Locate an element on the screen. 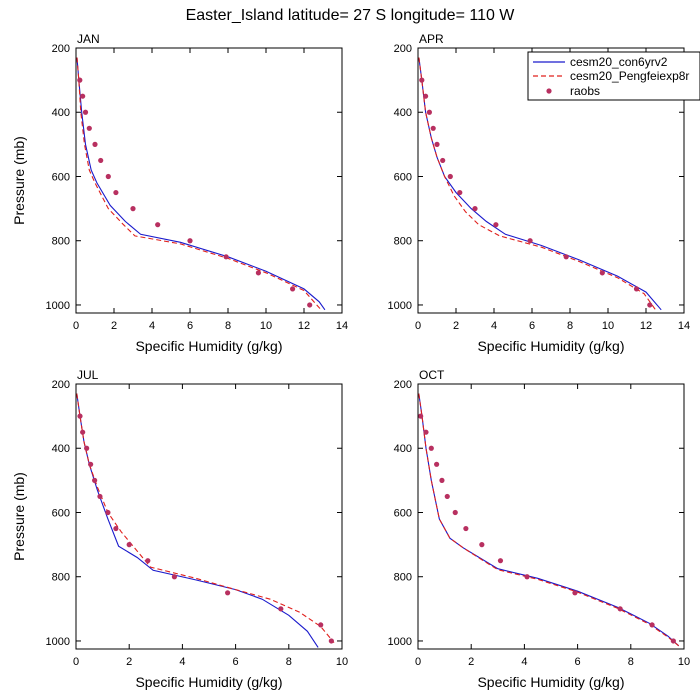 The height and width of the screenshot is (700, 700). legend-label: cesm20_con6yrv2 is located at coordinates (619, 62).